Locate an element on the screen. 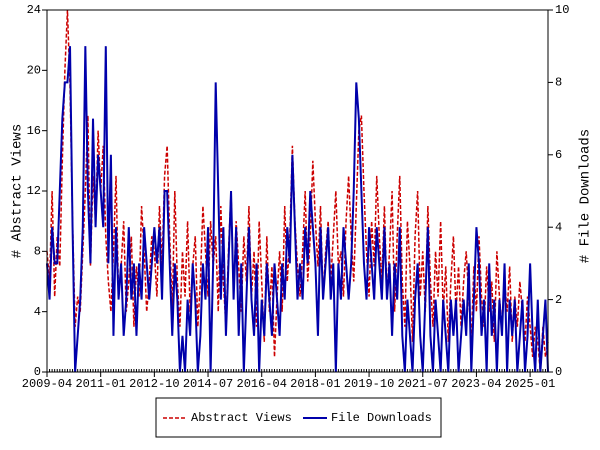  y2-tick-label: 0 is located at coordinates (558, 372).